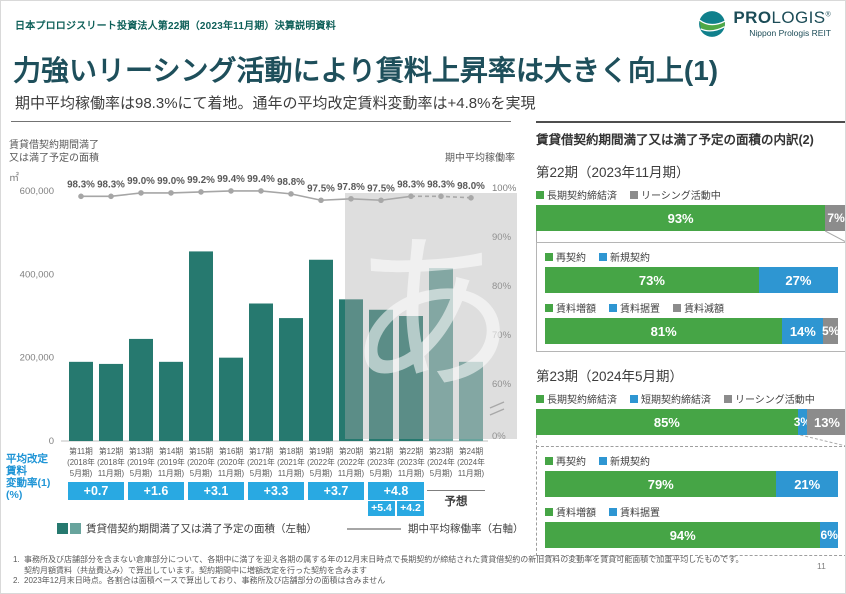 This screenshot has width=846, height=594. I want to click on x-label-year: (2022年, so click(321, 462).